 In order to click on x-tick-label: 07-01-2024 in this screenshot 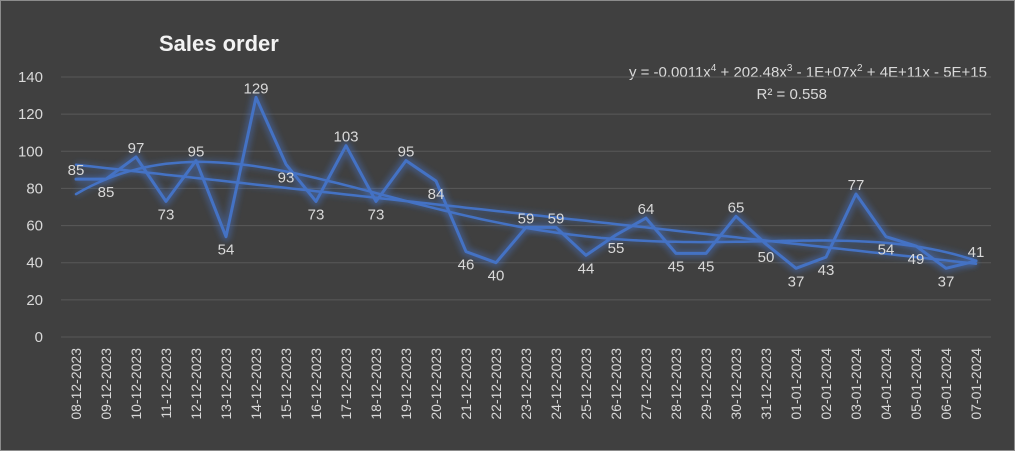, I will do `click(976, 384)`.